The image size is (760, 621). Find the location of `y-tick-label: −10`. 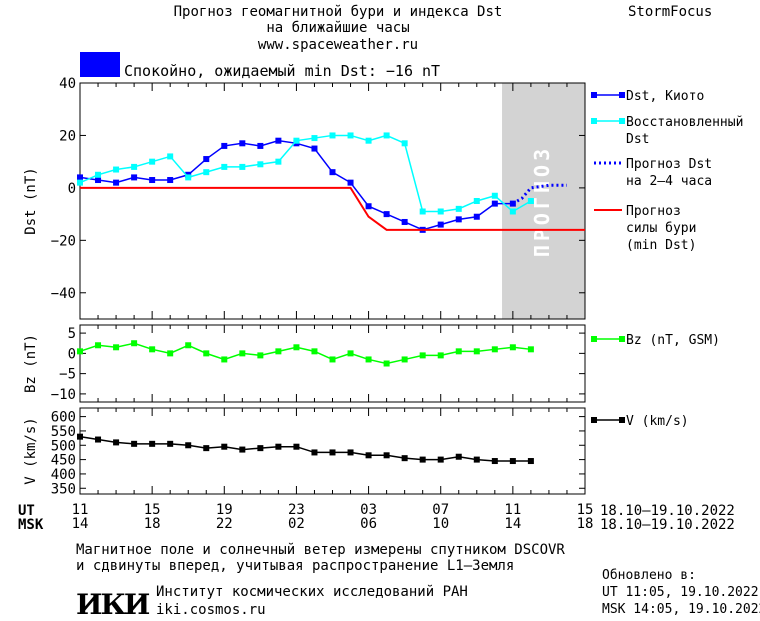

y-tick-label: −10 is located at coordinates (63, 395).